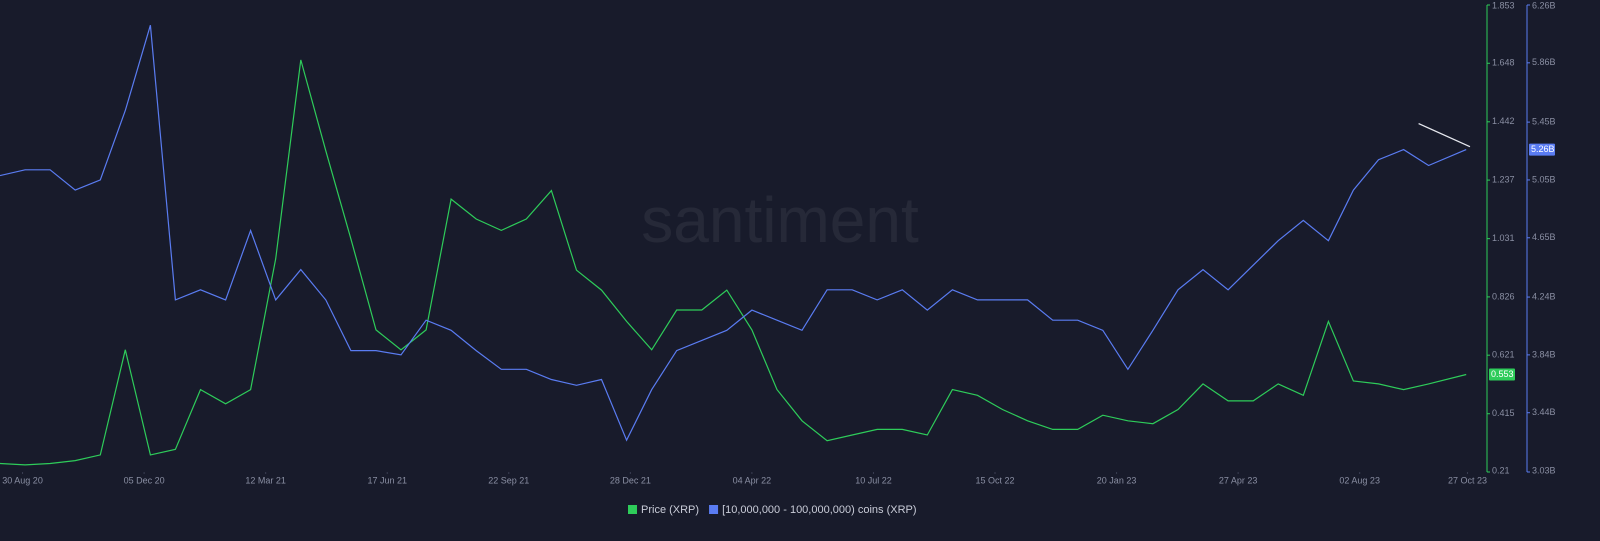  I want to click on y2-tick-label: 5.86B, so click(1544, 62).